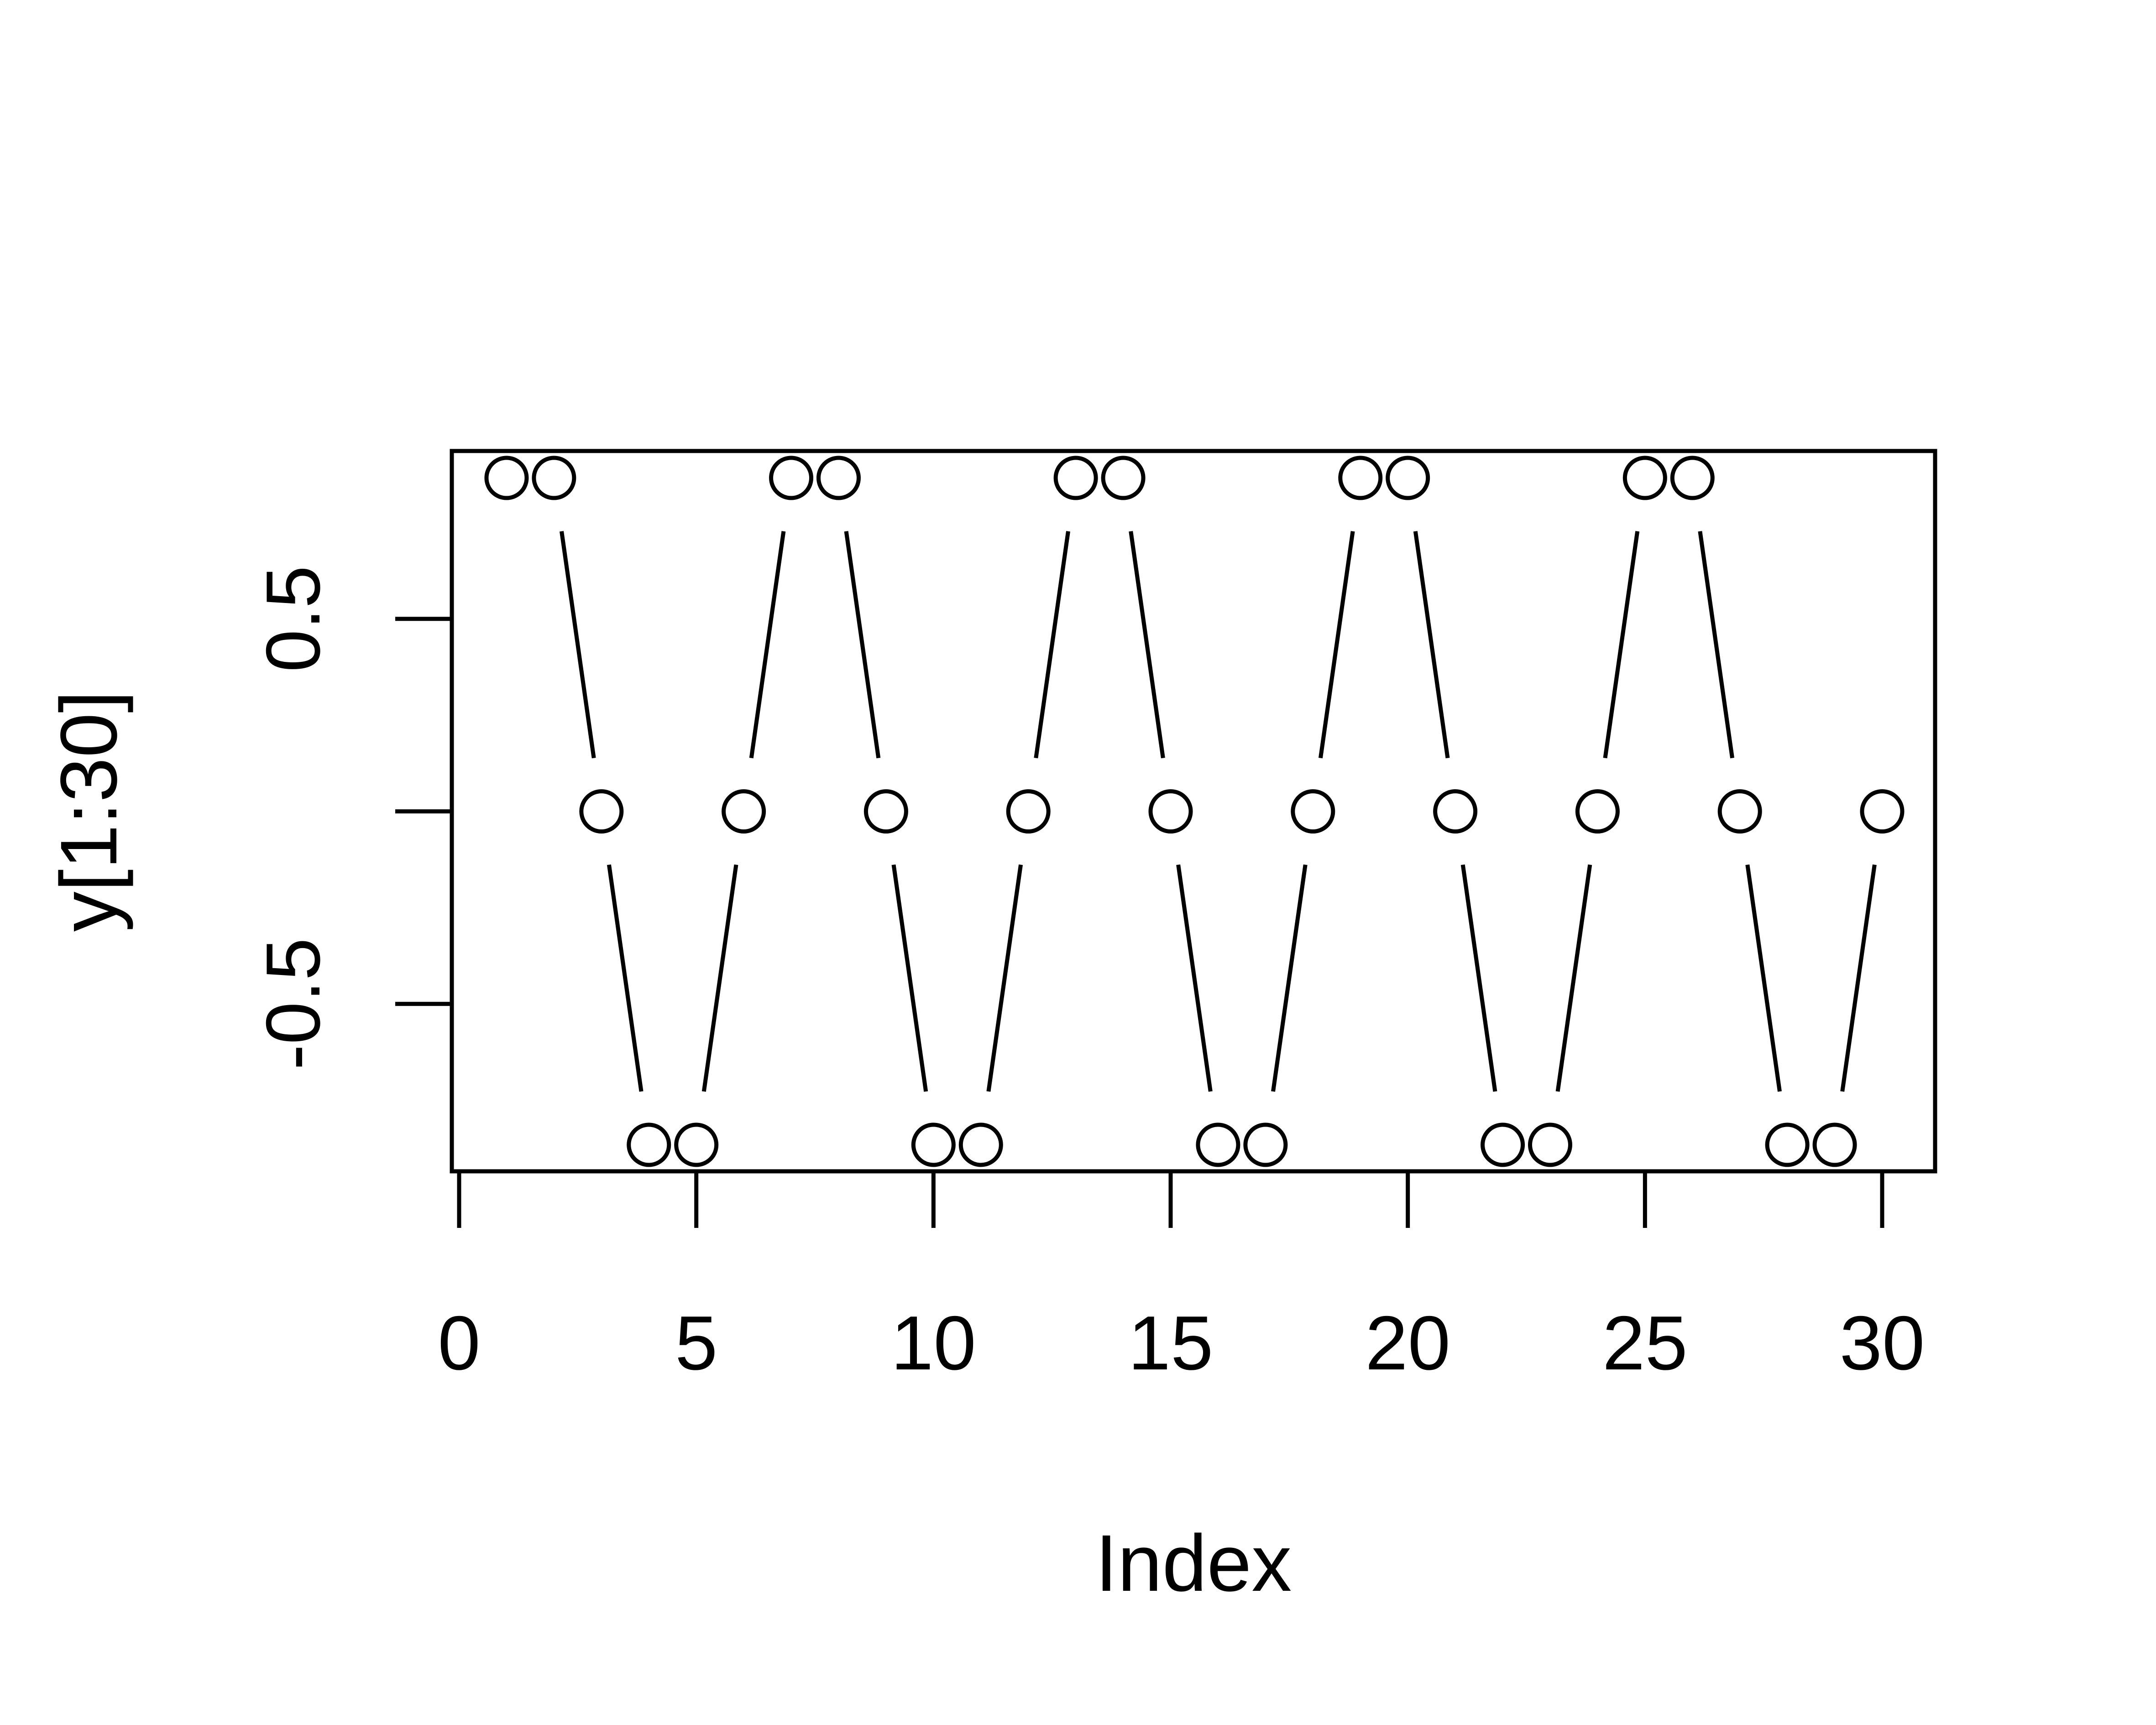  What do you see at coordinates (1645, 1343) in the screenshot?
I see `x-tick-label: 25` at bounding box center [1645, 1343].